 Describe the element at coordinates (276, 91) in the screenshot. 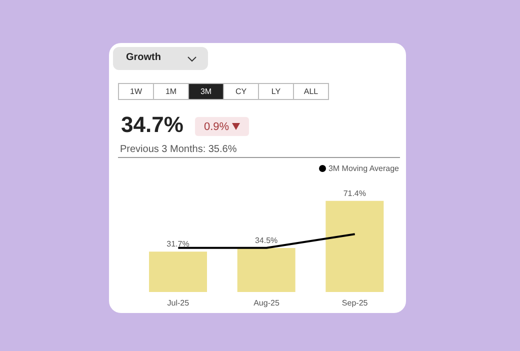

I see `text: LY` at that location.